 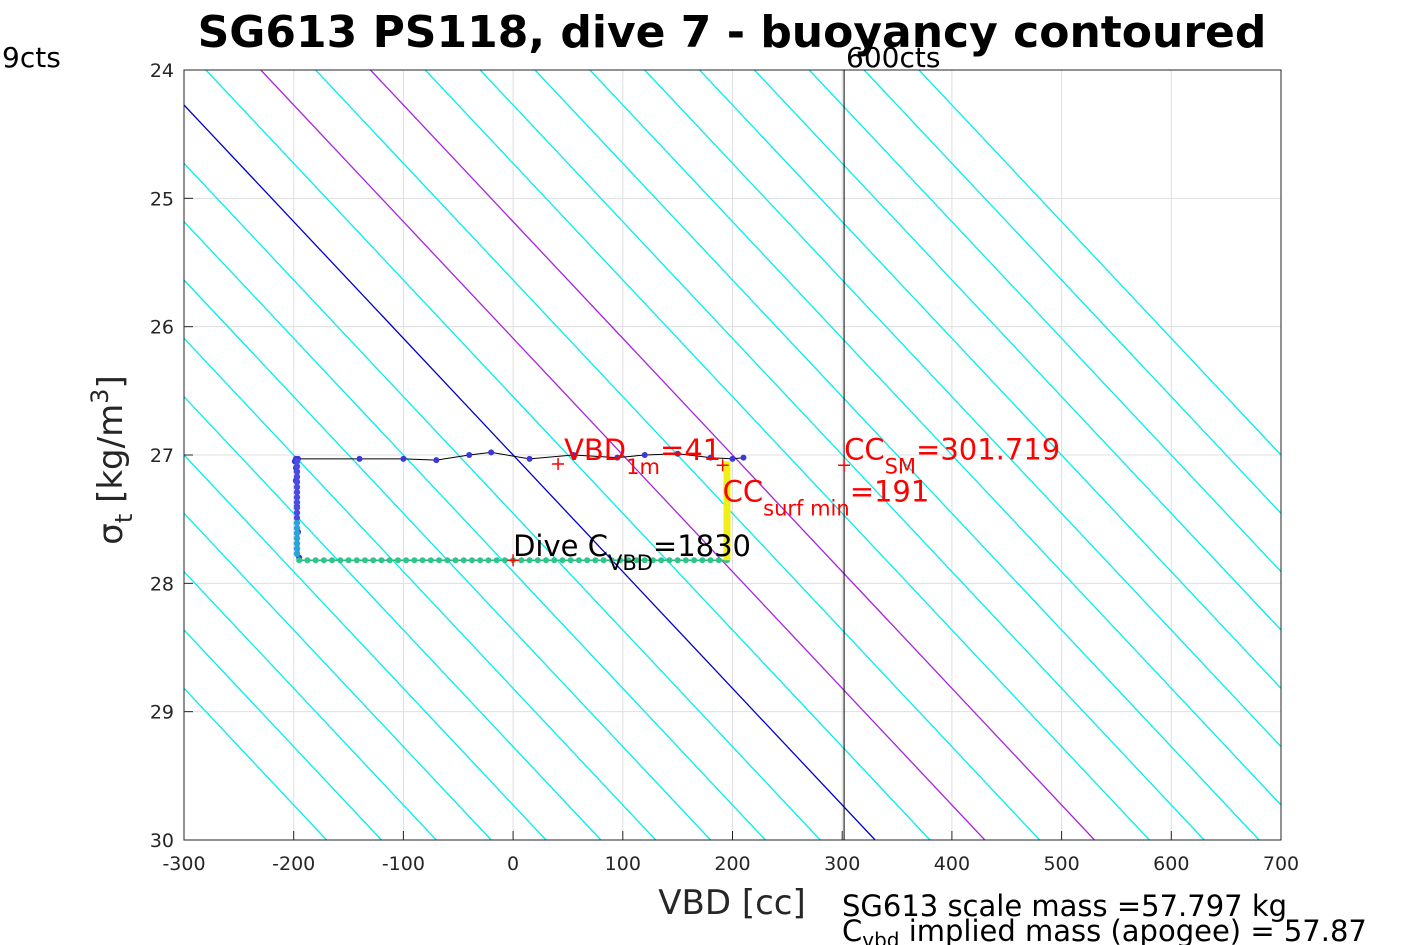 I want to click on marker-label-main: Dive C, so click(x=560, y=546).